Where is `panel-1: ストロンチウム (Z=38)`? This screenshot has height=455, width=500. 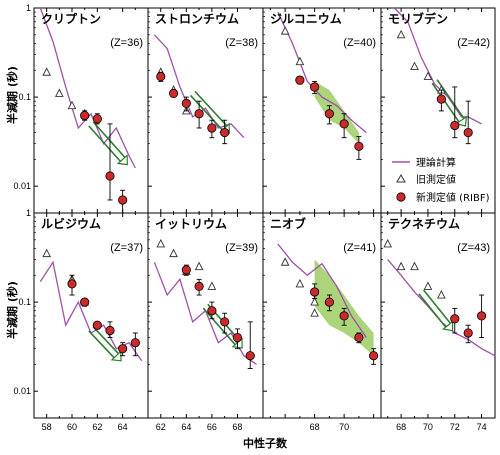 panel-1: ストロンチウム (Z=38) is located at coordinates (205, 110).